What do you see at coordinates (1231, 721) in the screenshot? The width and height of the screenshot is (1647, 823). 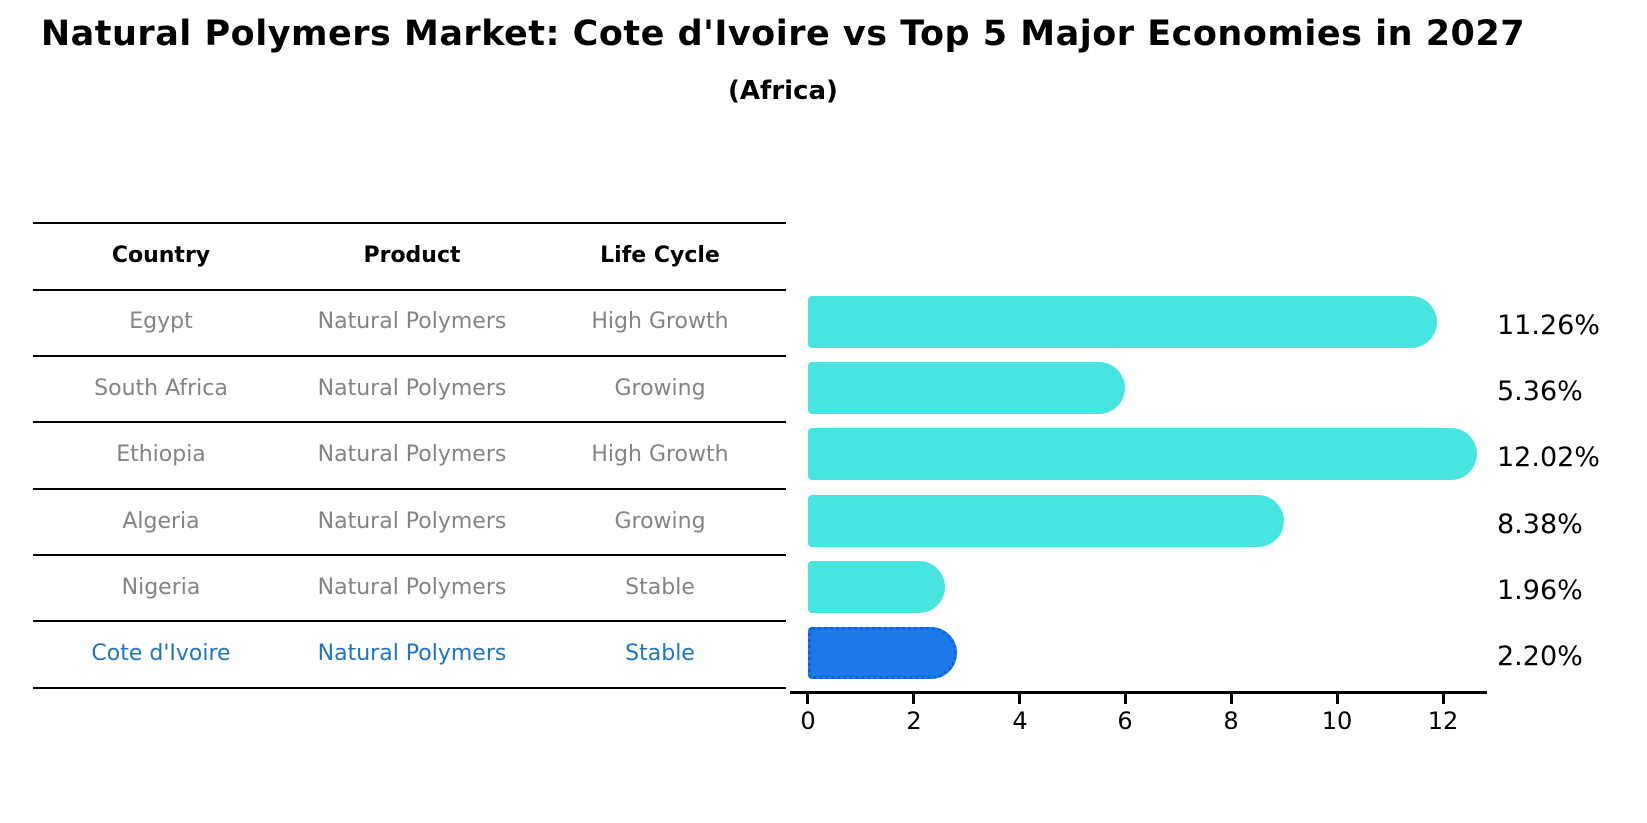 I see `x-axis-tick-label: 8` at bounding box center [1231, 721].